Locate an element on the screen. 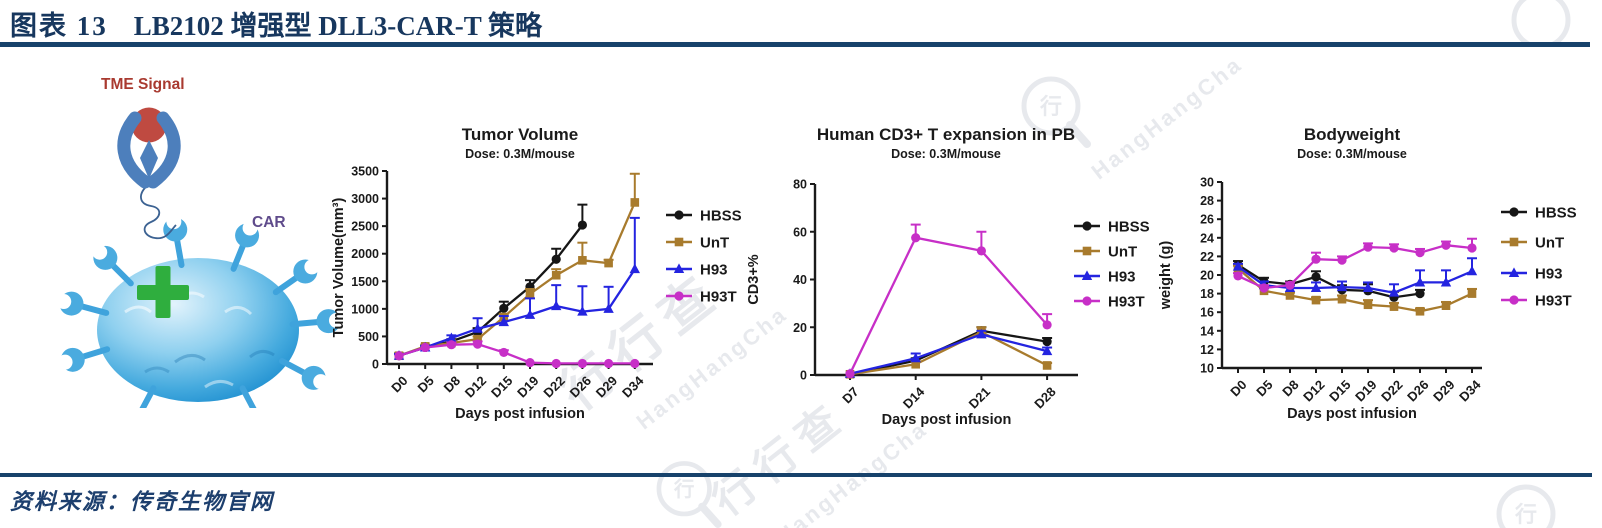 The image size is (1602, 528). legend-label: UnT is located at coordinates (714, 243).